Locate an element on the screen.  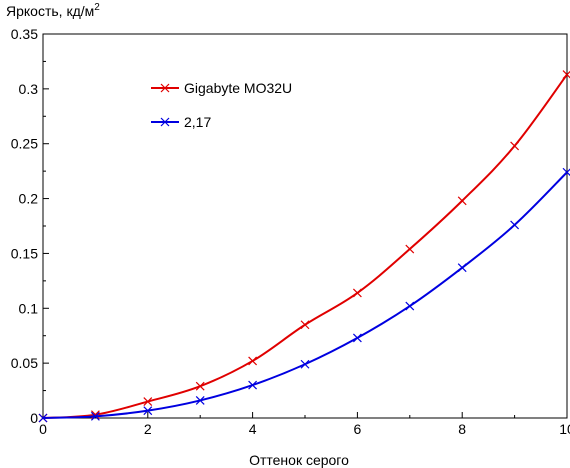
legend-entry-1: Gigabyte MO32U is located at coordinates (221, 88).